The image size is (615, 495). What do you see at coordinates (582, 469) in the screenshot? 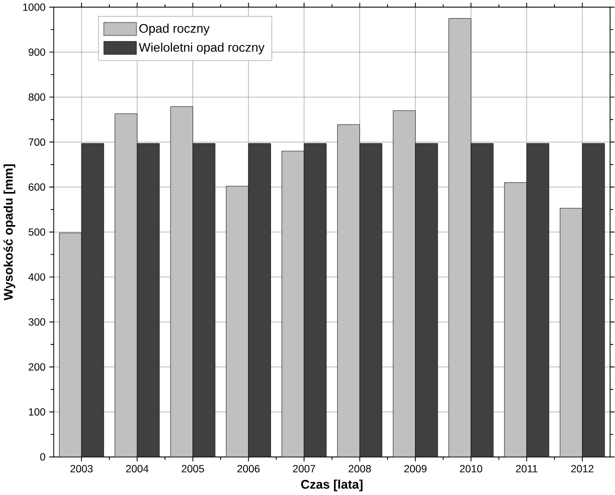
I see `x-tick-label: 2012` at bounding box center [582, 469].